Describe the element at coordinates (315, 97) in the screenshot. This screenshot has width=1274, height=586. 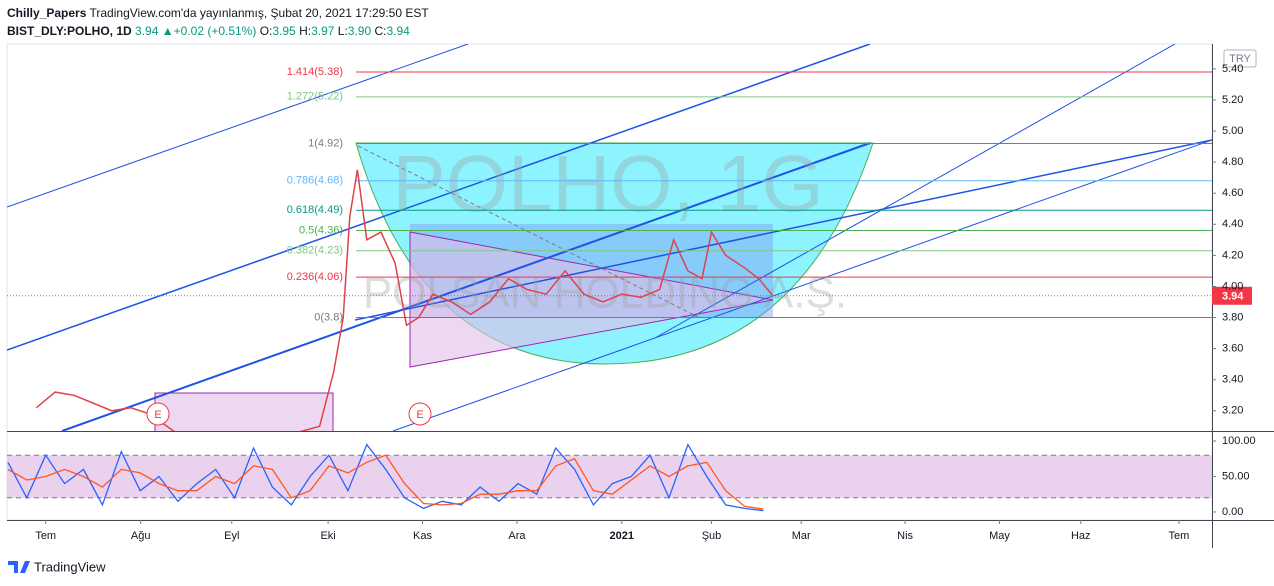
I see `fib-label: 1.272(5.22)` at that location.